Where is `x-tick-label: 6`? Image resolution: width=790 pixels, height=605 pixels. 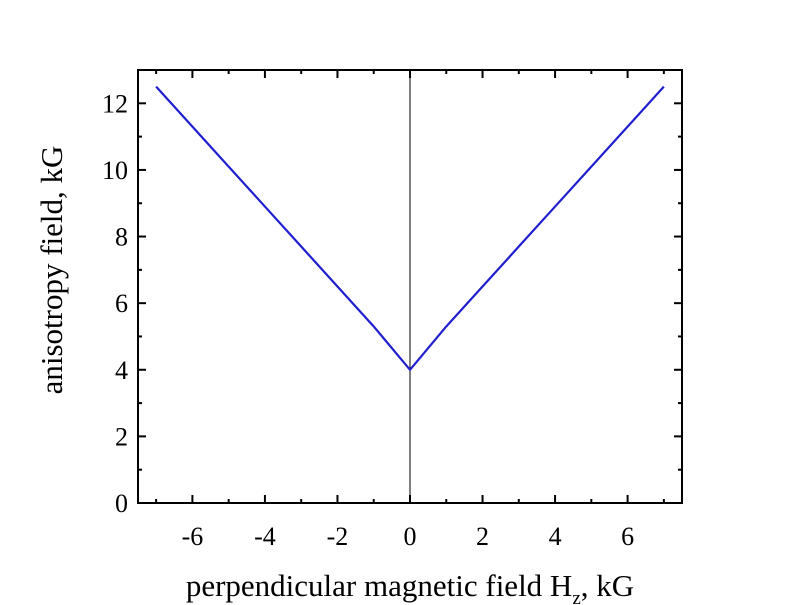 x-tick-label: 6 is located at coordinates (627, 536).